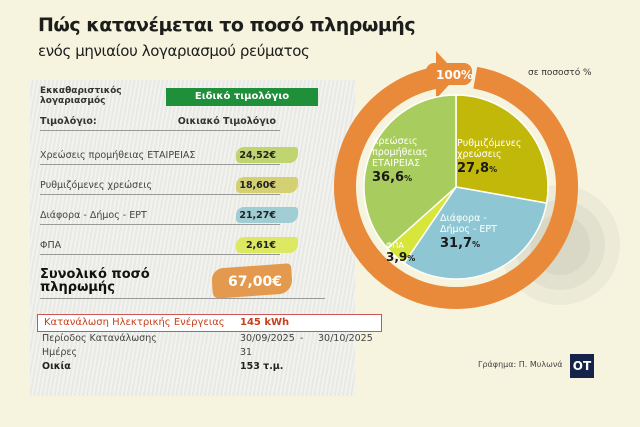 This screenshot has width=640, height=427. Describe the element at coordinates (227, 25) in the screenshot. I see `page-title: Πώς κατανέμεται το ποσό πληρωμής` at that location.